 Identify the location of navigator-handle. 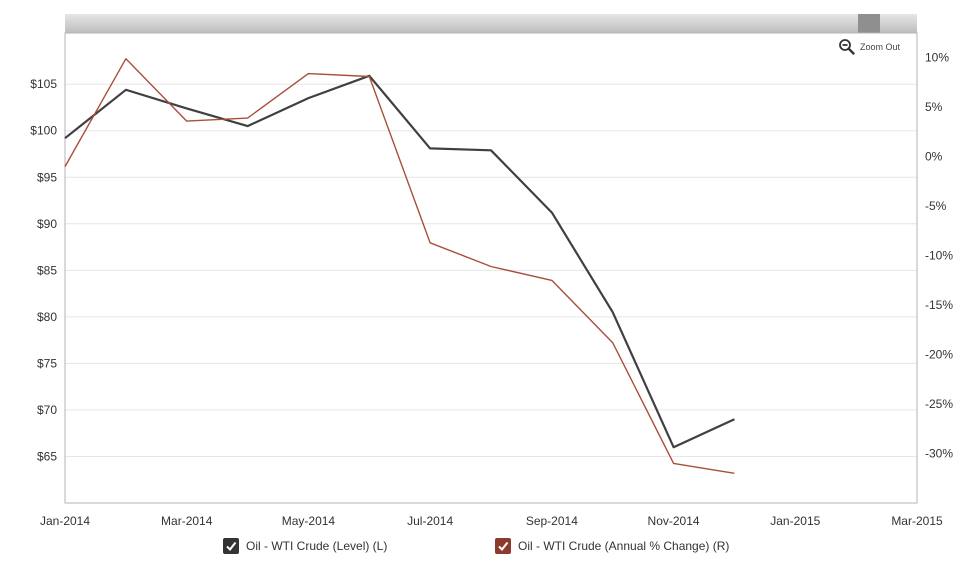
(869, 23).